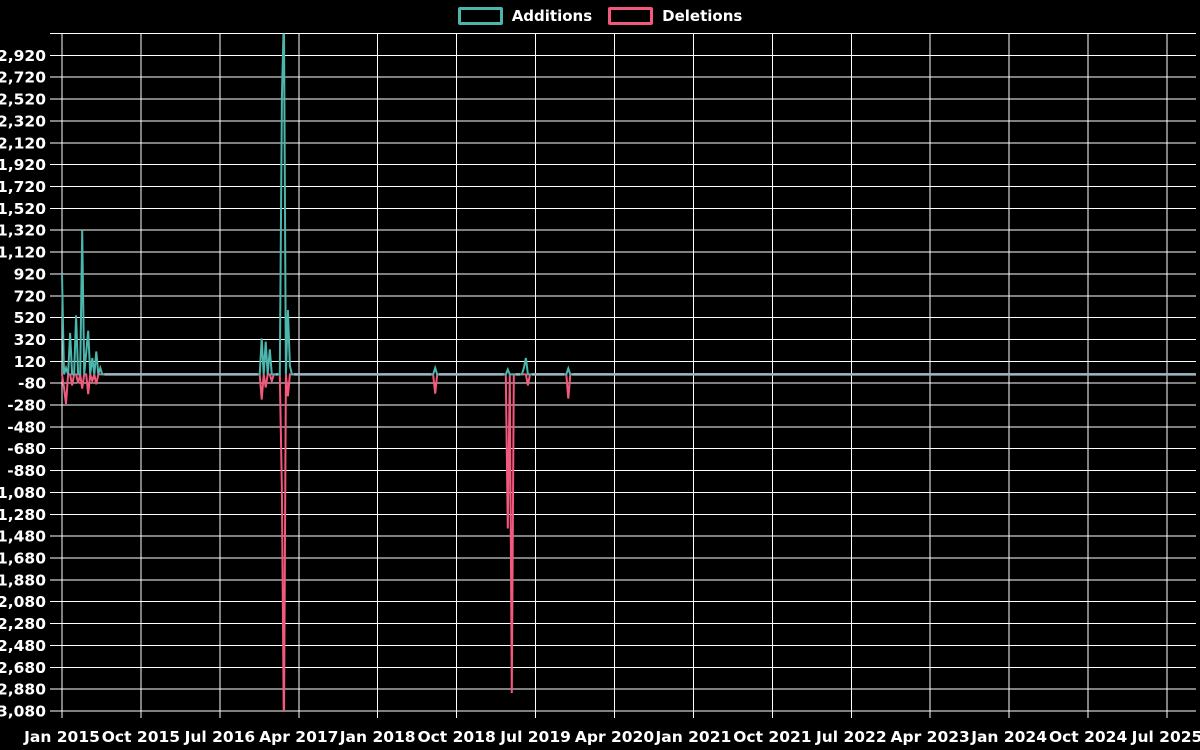 The height and width of the screenshot is (750, 1200). Describe the element at coordinates (23, 493) in the screenshot. I see `y-tick-label: -1,080` at that location.